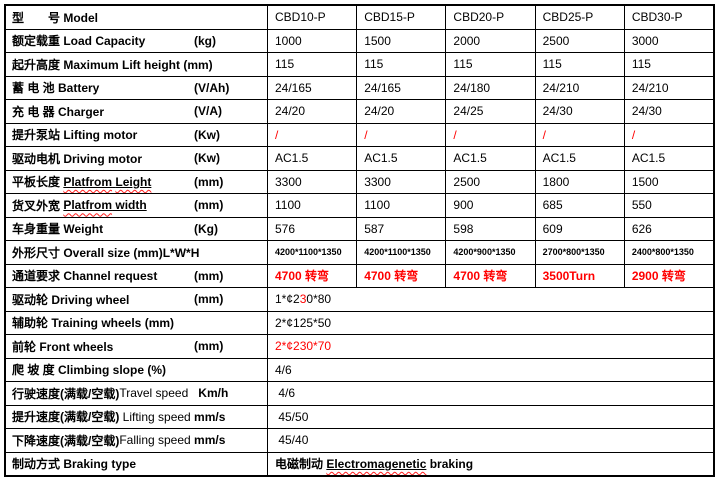 This screenshot has height=480, width=720. What do you see at coordinates (58, 111) in the screenshot?
I see `label-text: 充 电 器 Charger` at bounding box center [58, 111].